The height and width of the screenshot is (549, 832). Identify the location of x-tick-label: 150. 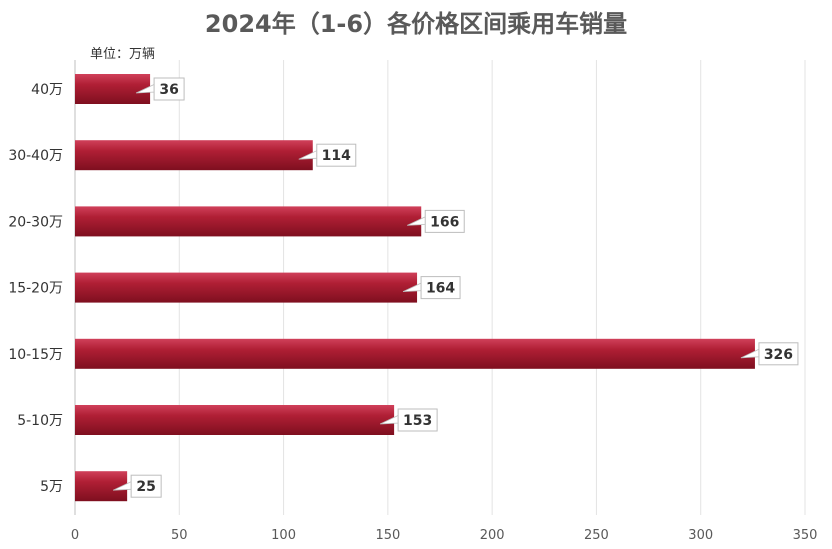
(387, 535).